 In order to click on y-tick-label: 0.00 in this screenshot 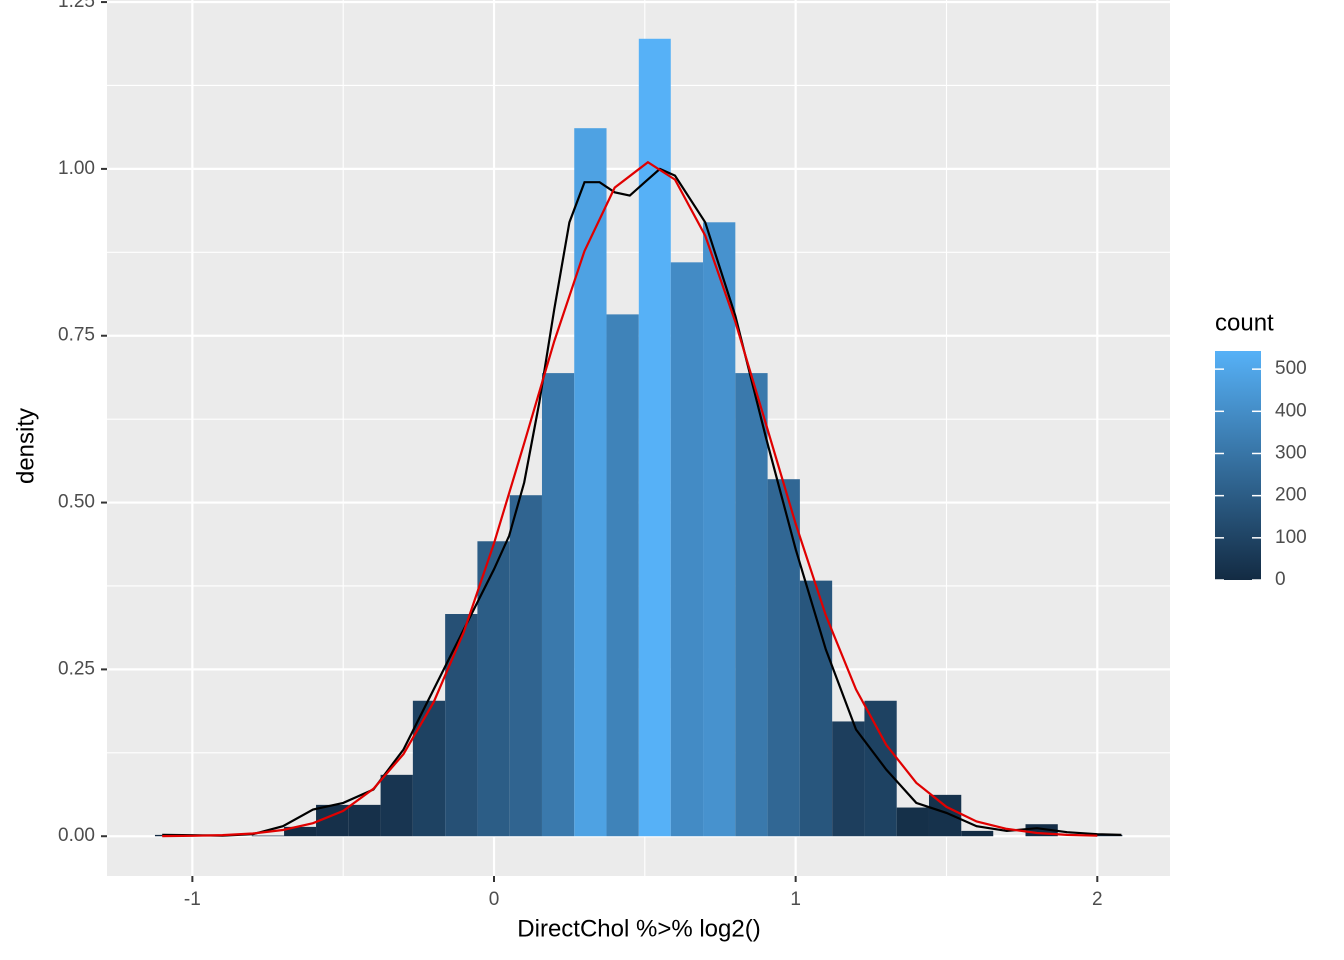, I will do `click(76, 835)`.